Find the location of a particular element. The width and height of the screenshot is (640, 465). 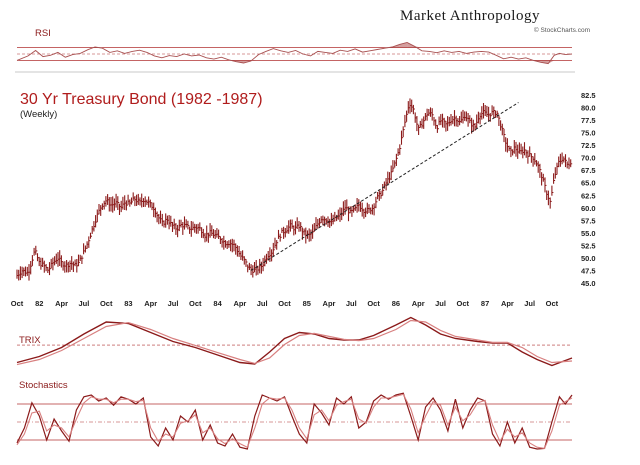

rsi-bands is located at coordinates (294, 54).